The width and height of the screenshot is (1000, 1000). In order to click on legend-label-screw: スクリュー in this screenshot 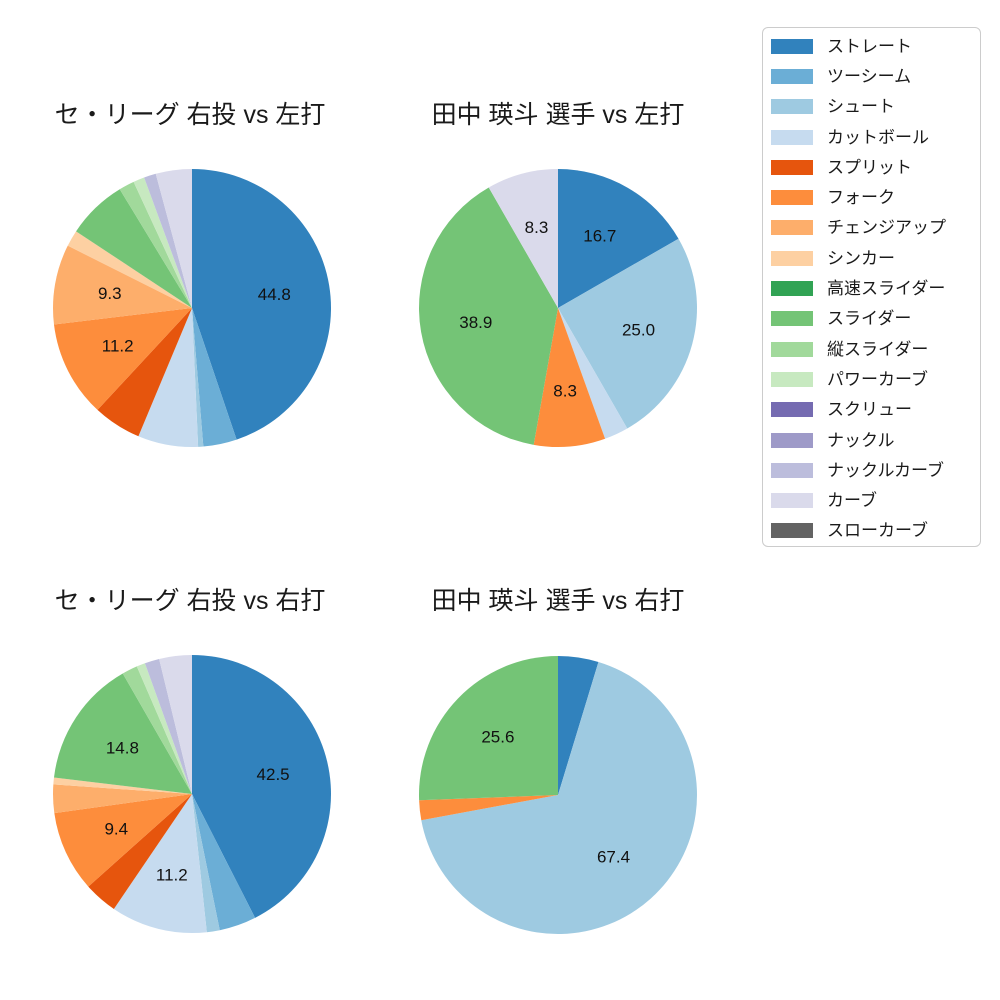, I will do `click(869, 410)`.